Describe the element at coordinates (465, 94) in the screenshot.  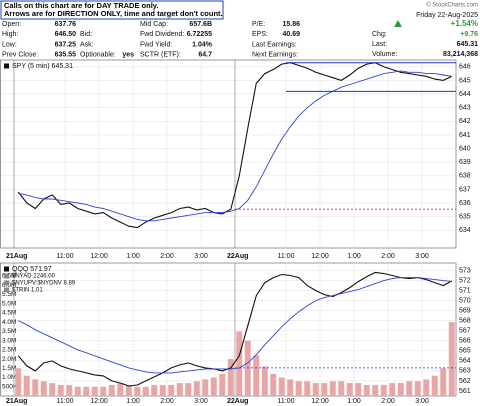
I see `y-tick-label: 644` at that location.